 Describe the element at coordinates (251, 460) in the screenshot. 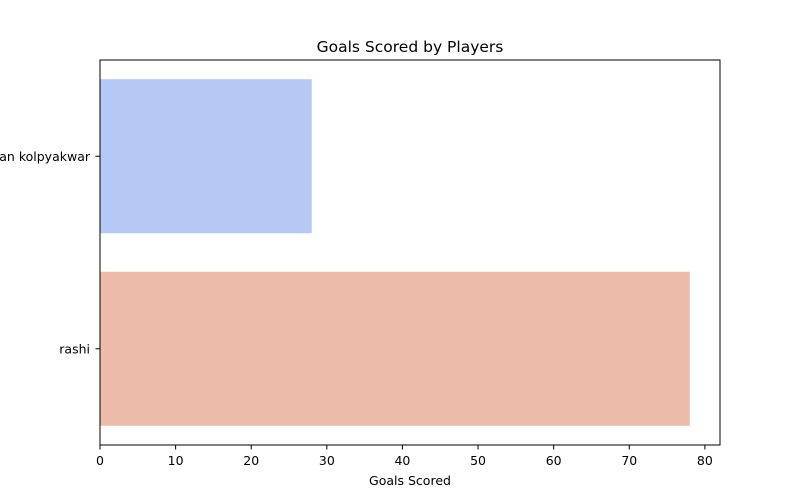

I see `x-tick-label: 20` at that location.